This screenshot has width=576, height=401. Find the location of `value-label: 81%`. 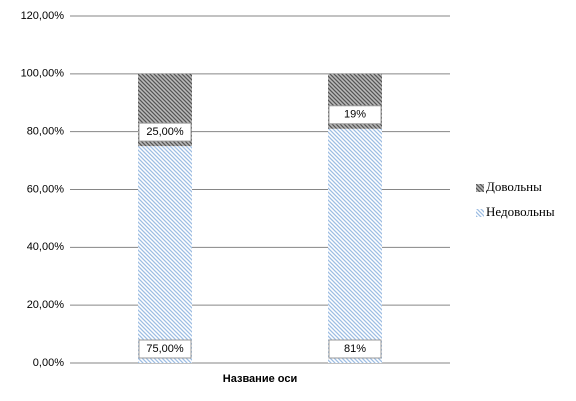

value-label: 81% is located at coordinates (355, 349).